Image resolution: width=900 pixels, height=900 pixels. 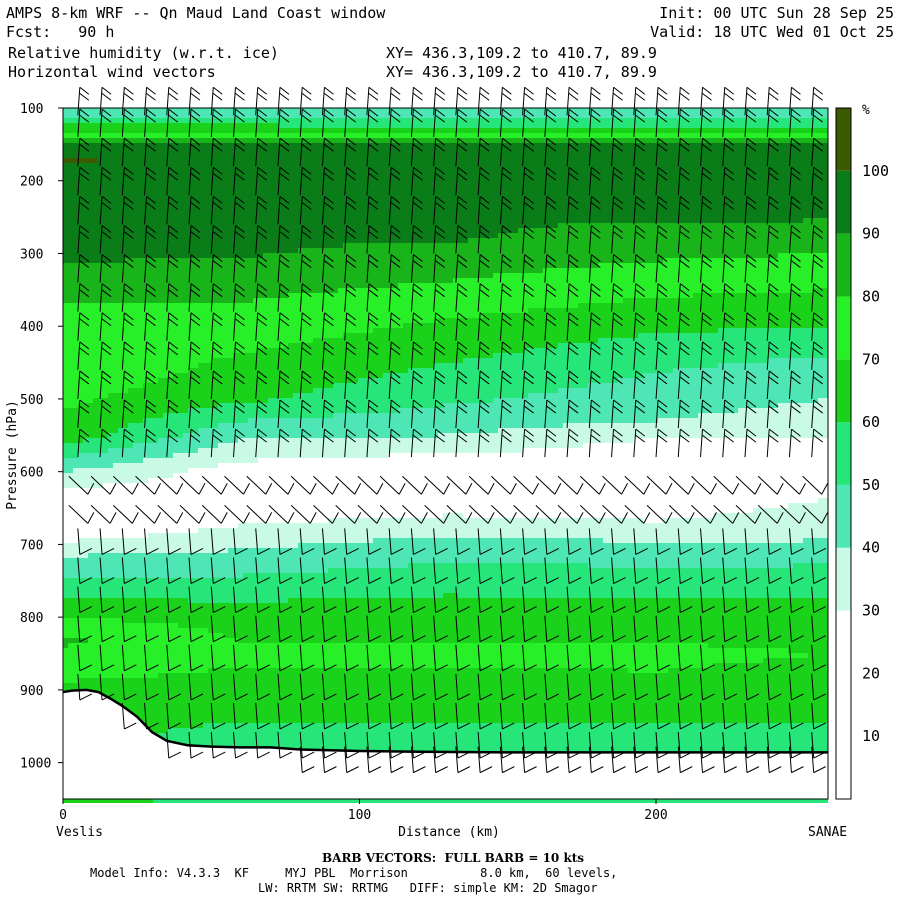 What do you see at coordinates (31, 400) in the screenshot?
I see `y-tick-label: 500` at bounding box center [31, 400].